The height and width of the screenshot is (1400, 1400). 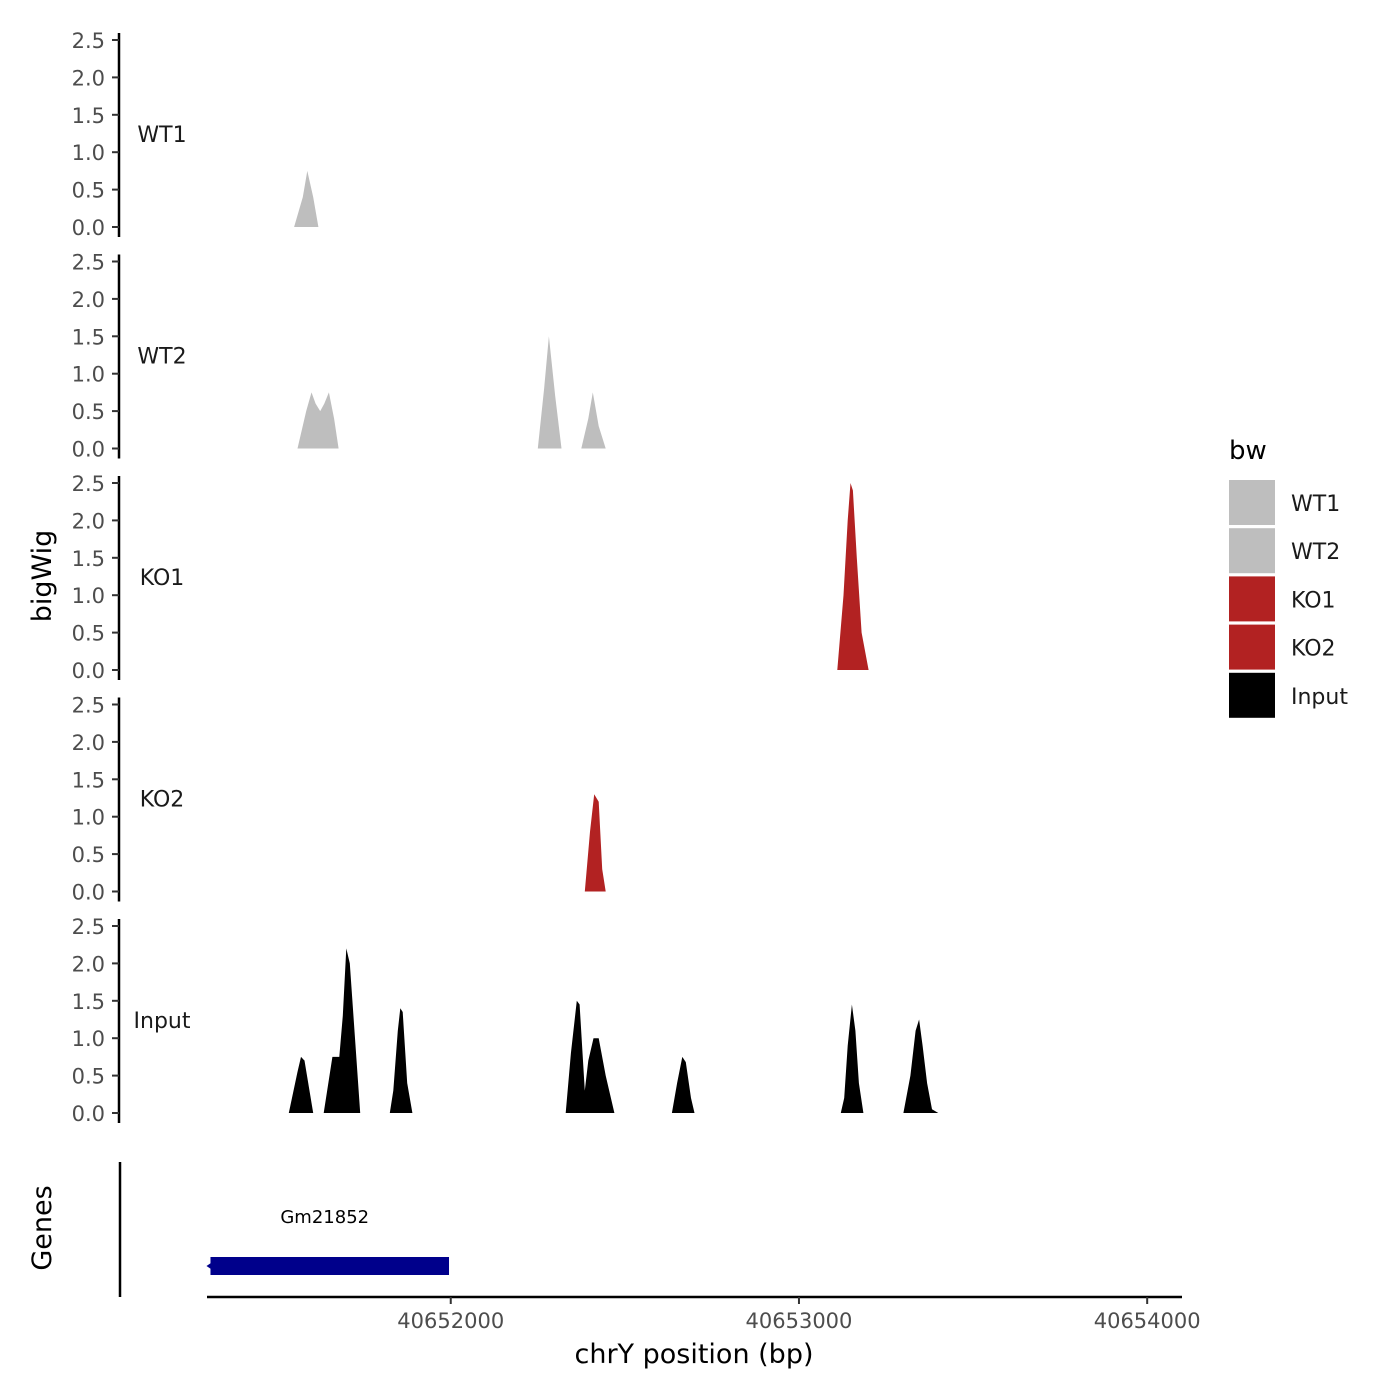 I want to click on track-wt1: 0.0 0.5 1.0 1.5 2.0 2.5 WT1, so click(x=195, y=134).